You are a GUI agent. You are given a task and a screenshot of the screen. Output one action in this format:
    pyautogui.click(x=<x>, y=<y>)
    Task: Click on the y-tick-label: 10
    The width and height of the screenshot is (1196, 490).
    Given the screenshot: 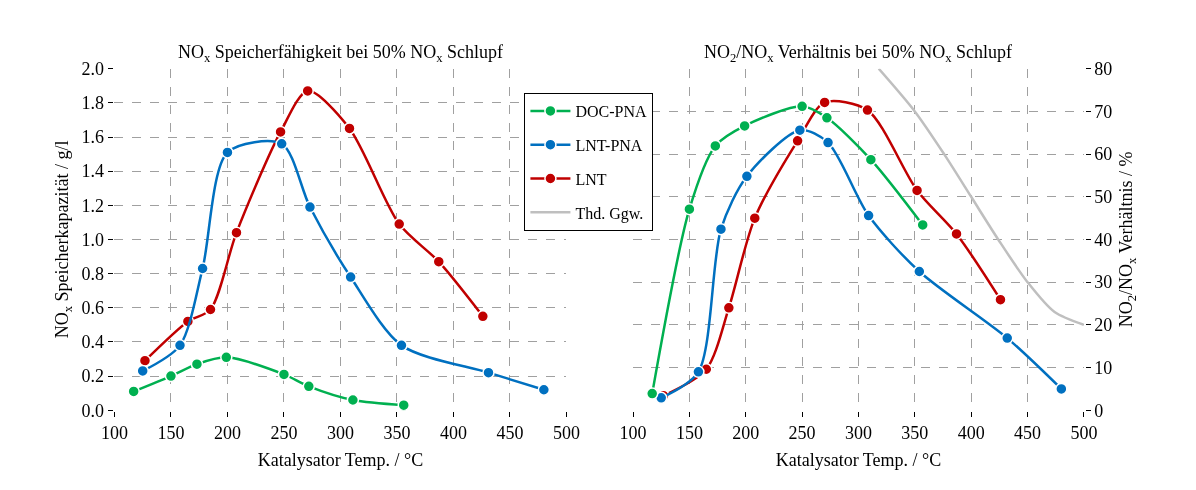 What is the action you would take?
    pyautogui.click(x=1103, y=367)
    